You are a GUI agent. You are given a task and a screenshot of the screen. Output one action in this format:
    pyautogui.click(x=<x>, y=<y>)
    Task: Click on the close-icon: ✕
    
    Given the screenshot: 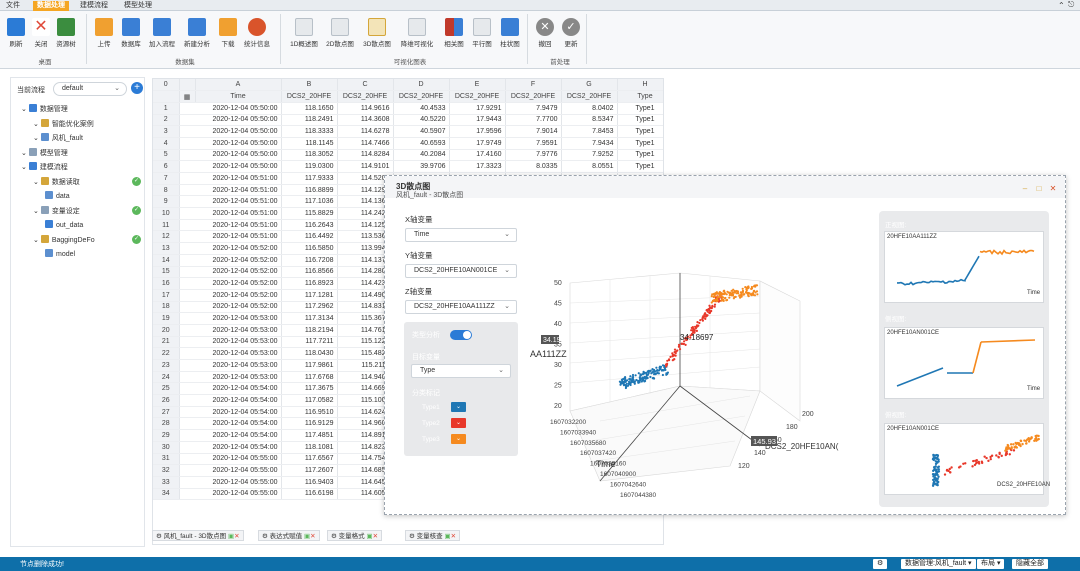 What is the action you would take?
    pyautogui.click(x=313, y=536)
    